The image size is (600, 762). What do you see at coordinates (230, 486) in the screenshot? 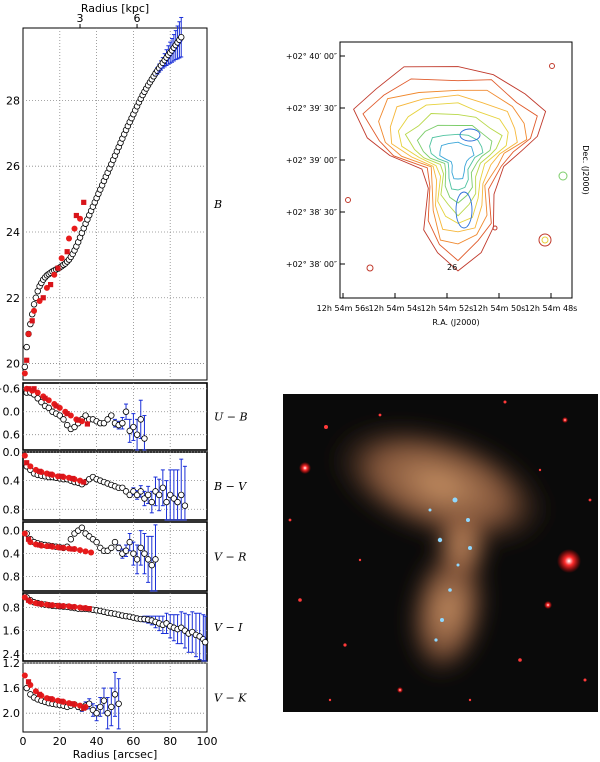
I see `panel-label: B − V` at bounding box center [230, 486].